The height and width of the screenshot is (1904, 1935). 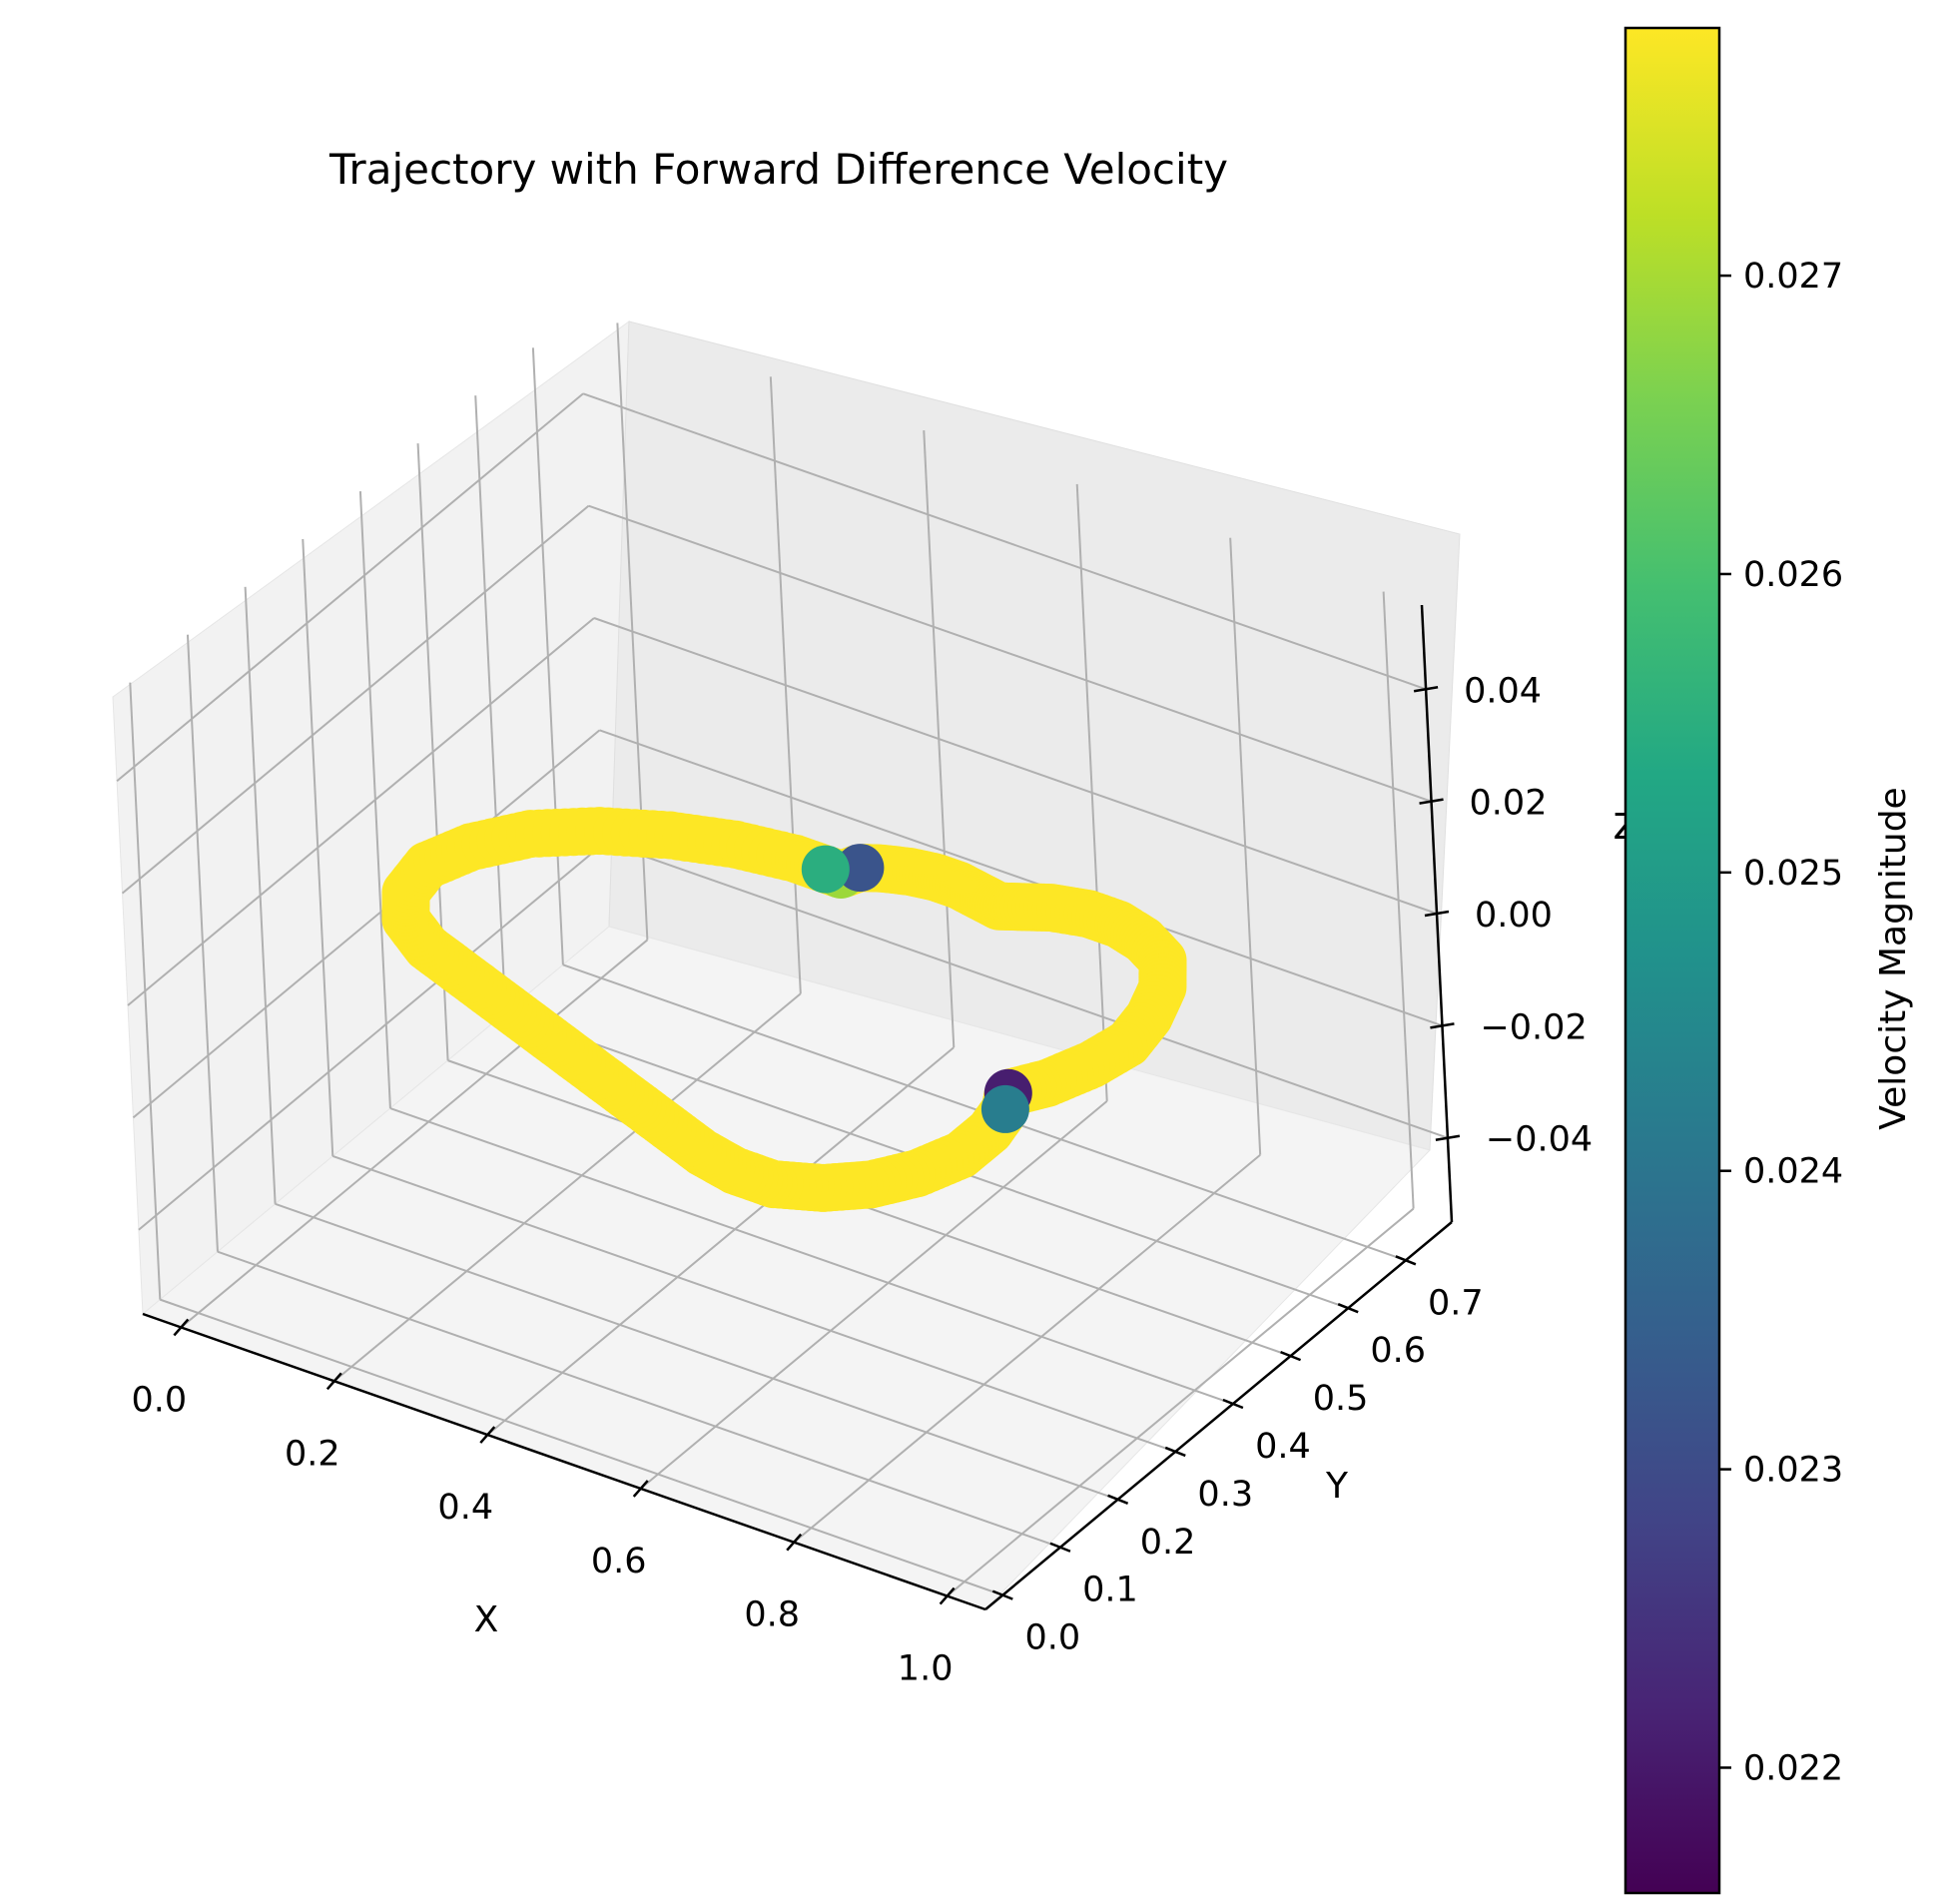 I want to click on y-tick-label: 0.4, so click(x=1283, y=1447).